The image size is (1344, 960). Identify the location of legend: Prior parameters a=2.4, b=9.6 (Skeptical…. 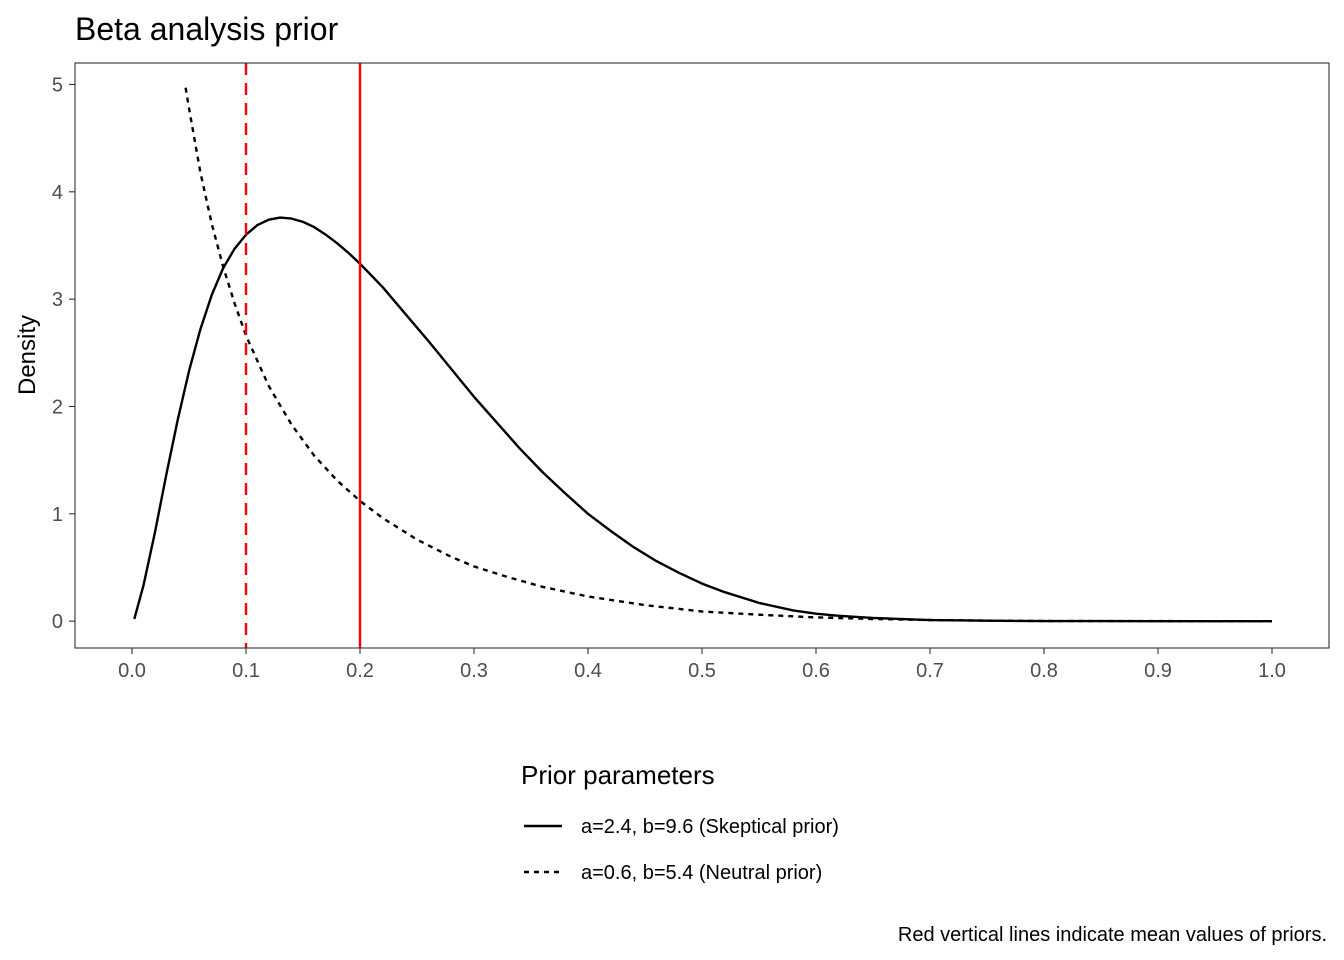
(680, 822).